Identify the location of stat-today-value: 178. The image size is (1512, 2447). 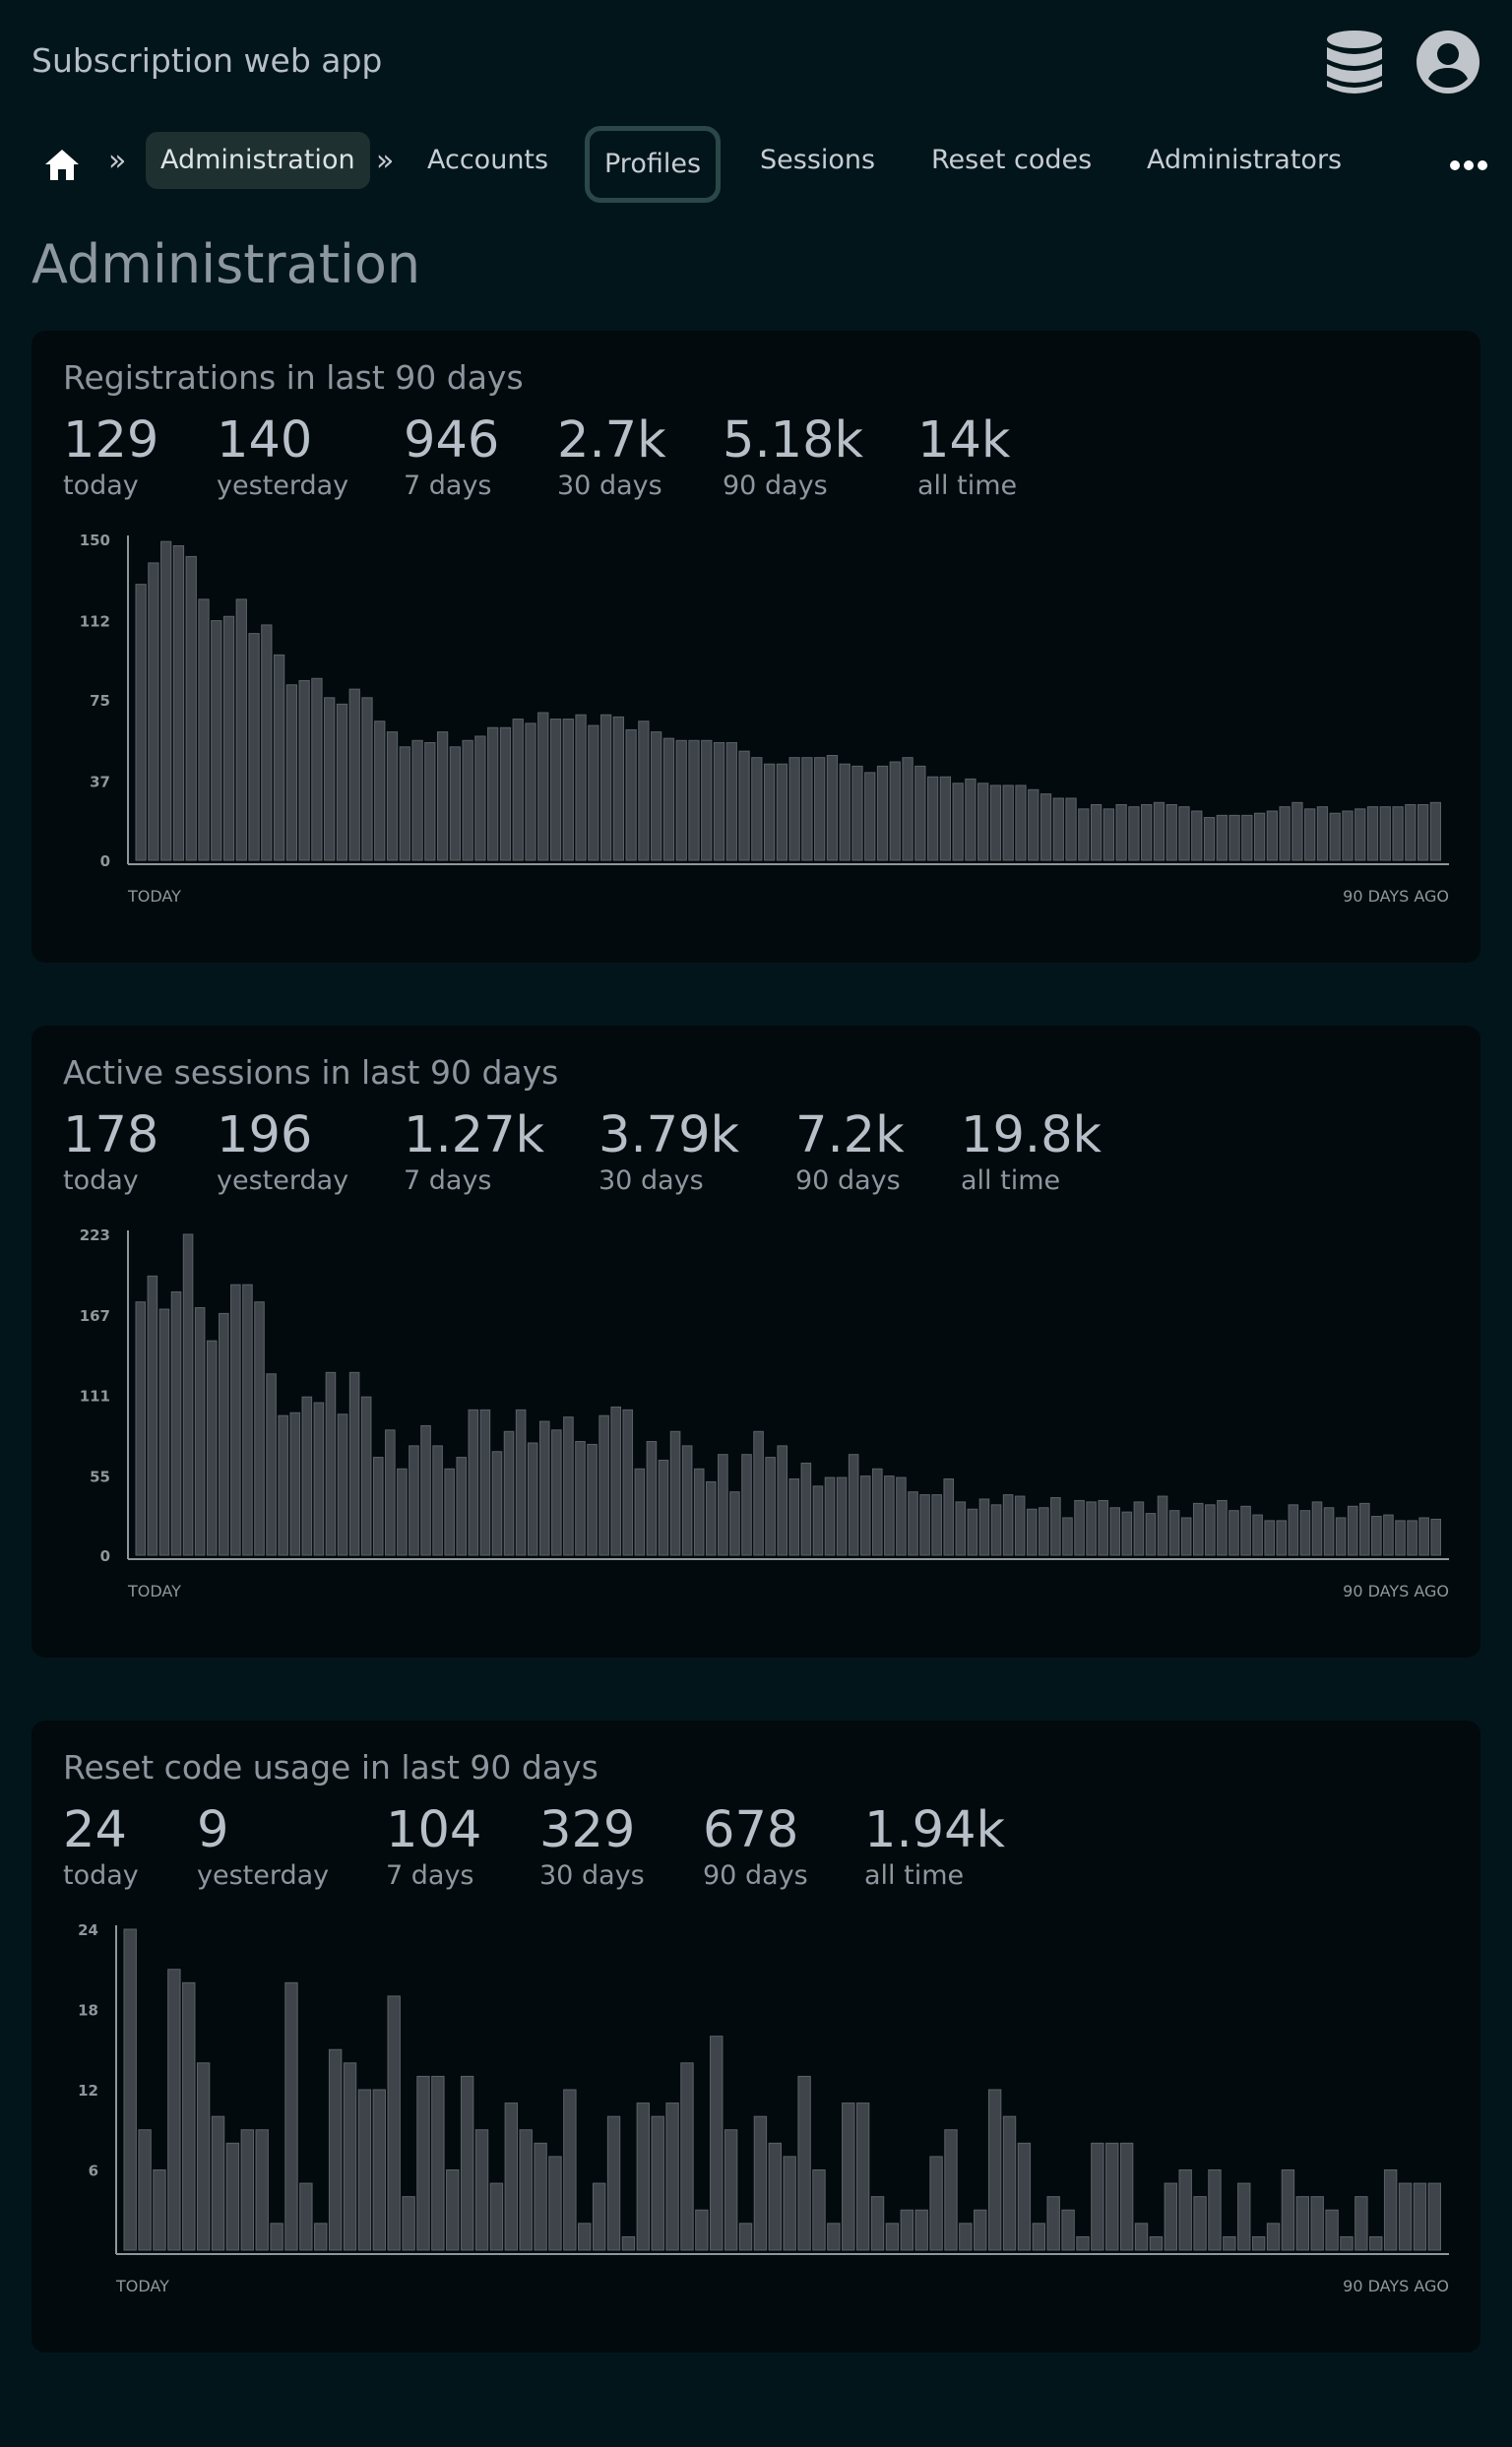
(111, 1135).